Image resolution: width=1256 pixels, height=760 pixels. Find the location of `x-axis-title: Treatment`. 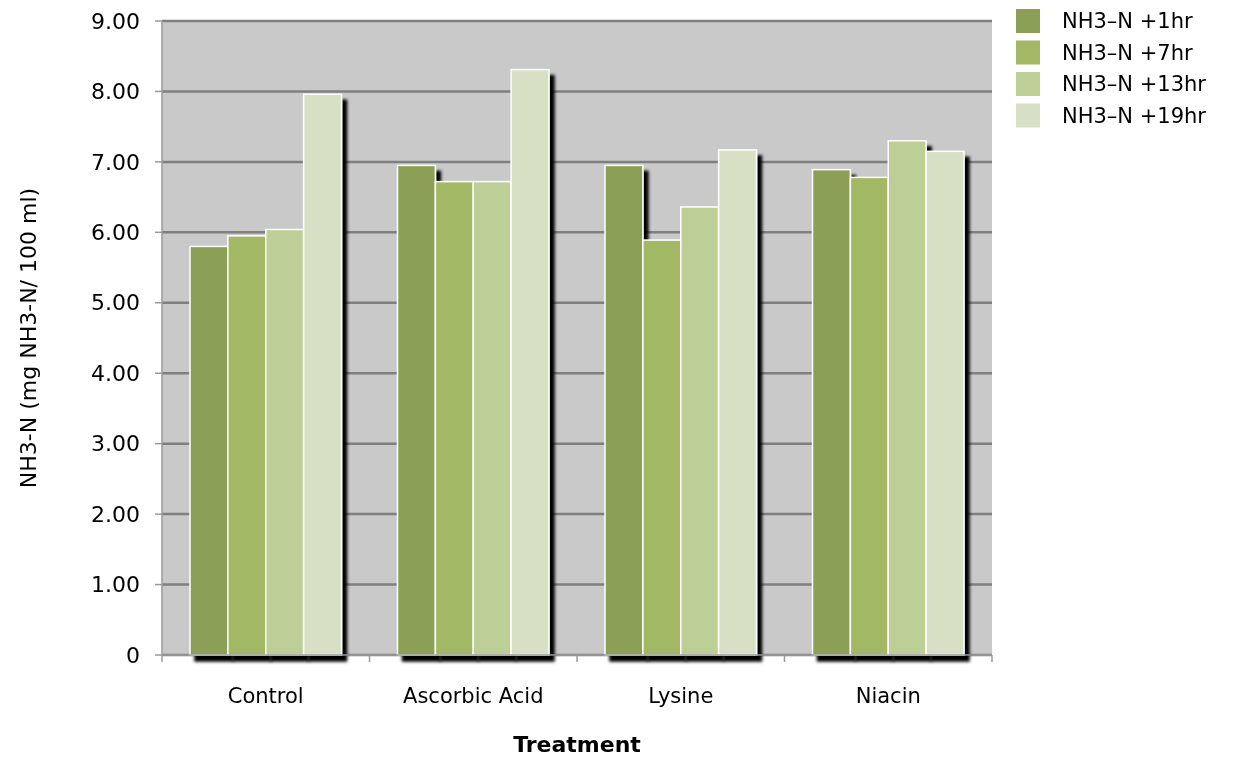

x-axis-title: Treatment is located at coordinates (577, 744).